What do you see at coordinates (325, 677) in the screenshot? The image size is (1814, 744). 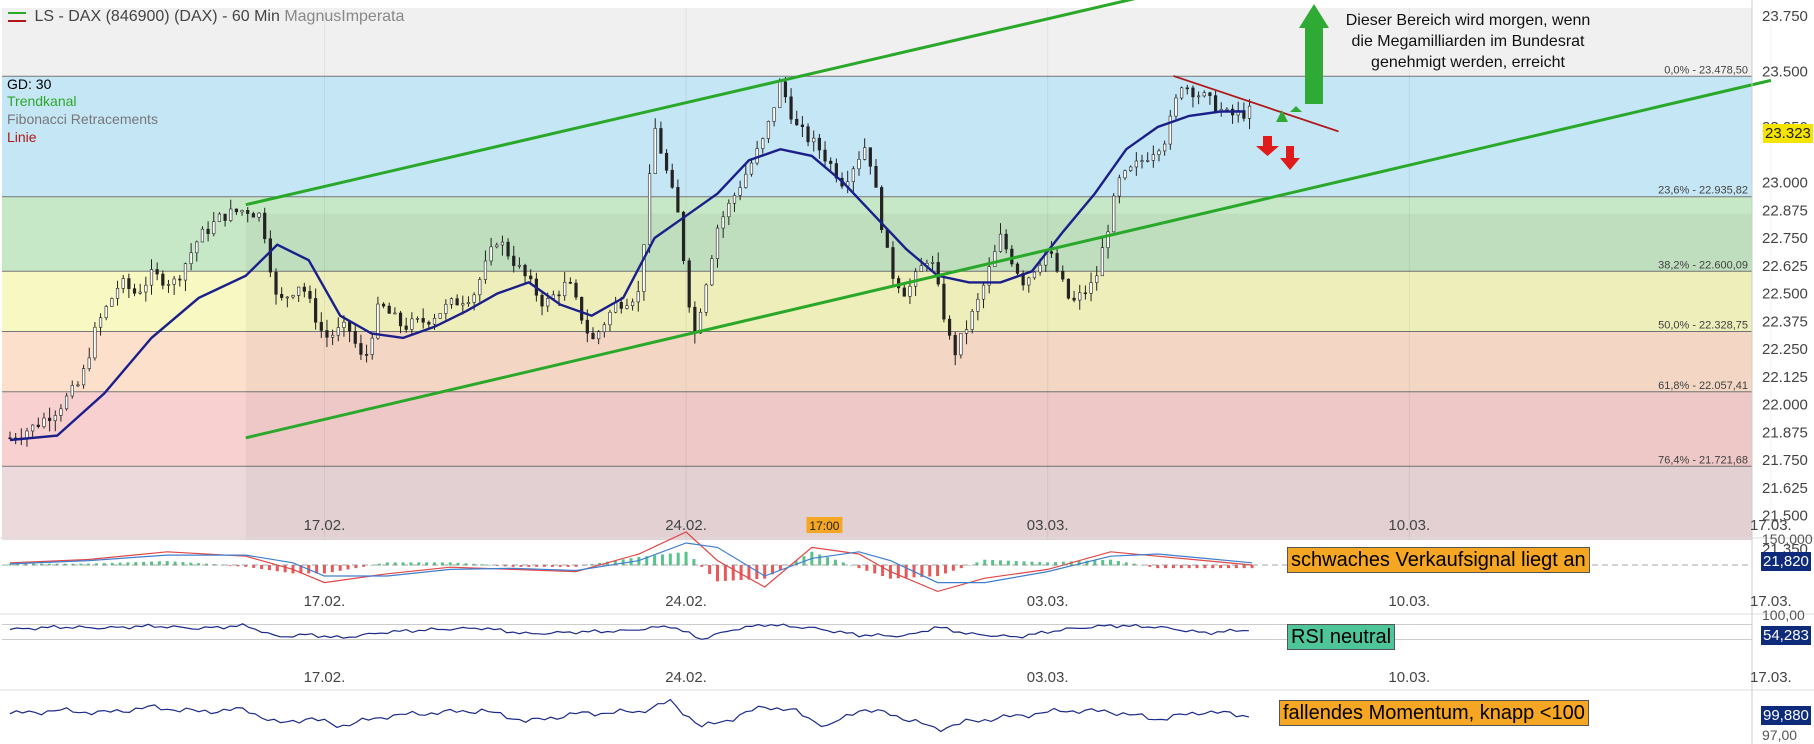 I see `x-tick-label-3: 17.02.` at bounding box center [325, 677].